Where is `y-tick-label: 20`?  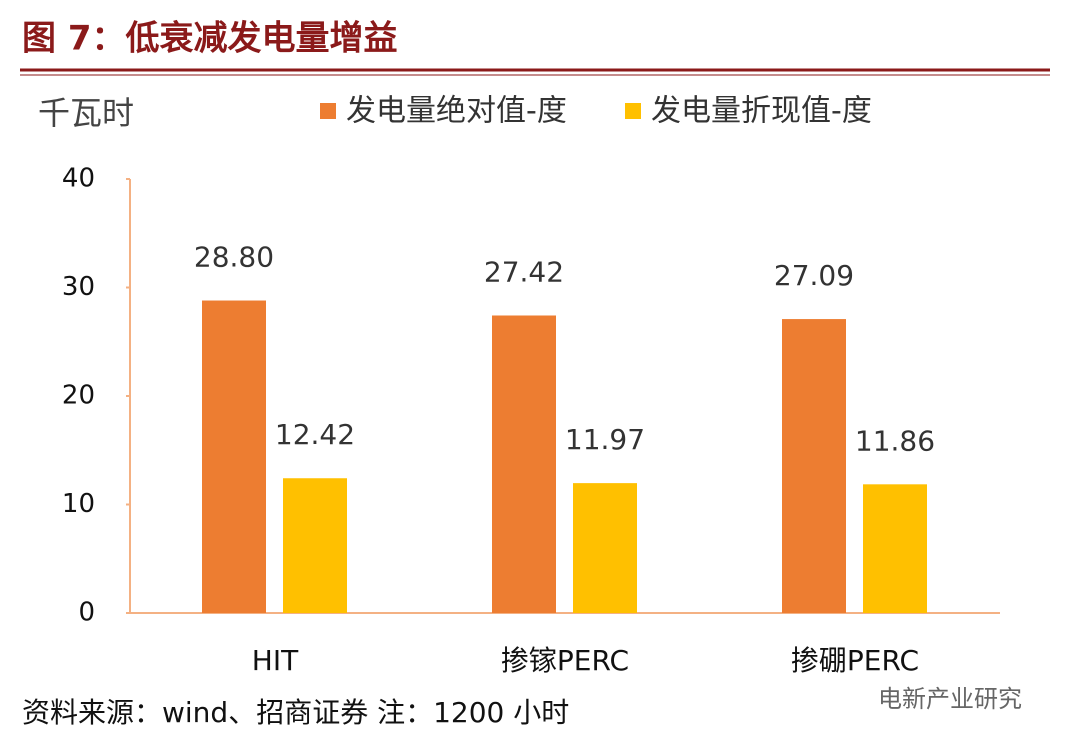
y-tick-label: 20 is located at coordinates (78, 396).